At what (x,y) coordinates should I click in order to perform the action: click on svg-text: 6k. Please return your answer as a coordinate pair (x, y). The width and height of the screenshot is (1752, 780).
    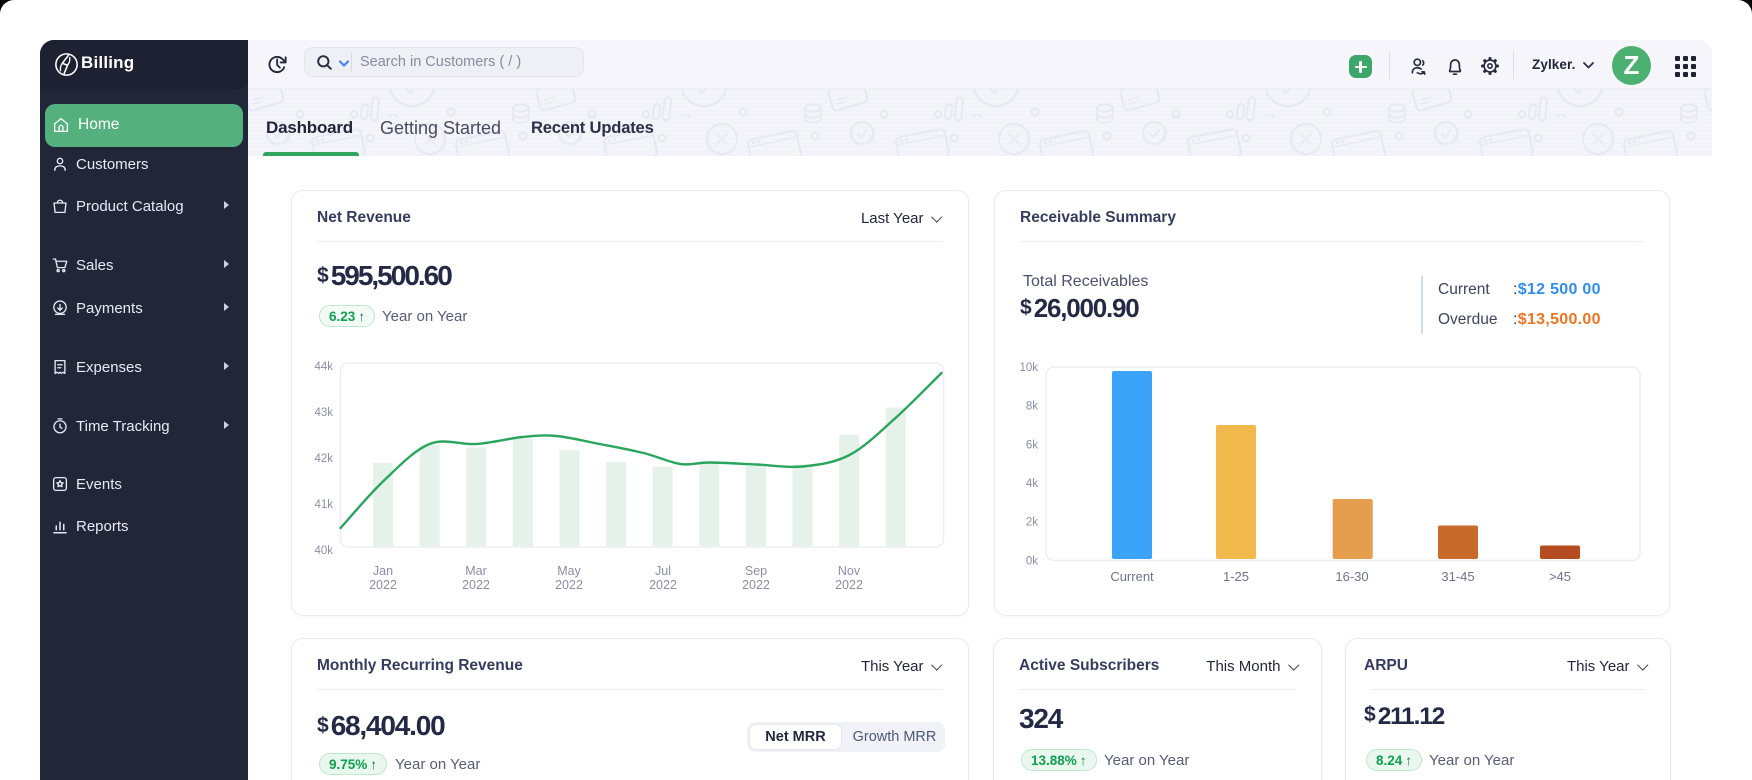
    Looking at the image, I should click on (1032, 445).